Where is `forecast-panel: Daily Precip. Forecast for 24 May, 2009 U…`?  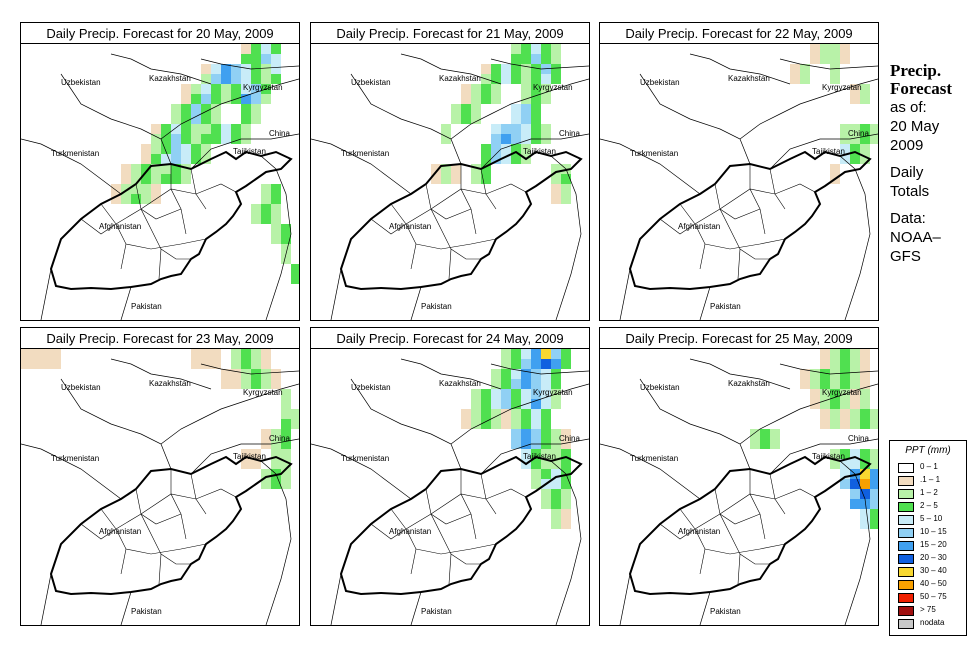 forecast-panel: Daily Precip. Forecast for 24 May, 2009 U… is located at coordinates (450, 477).